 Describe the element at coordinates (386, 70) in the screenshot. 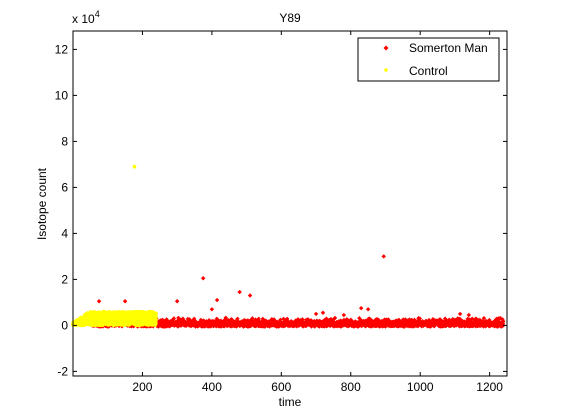

I see `legend-marker-control` at that location.